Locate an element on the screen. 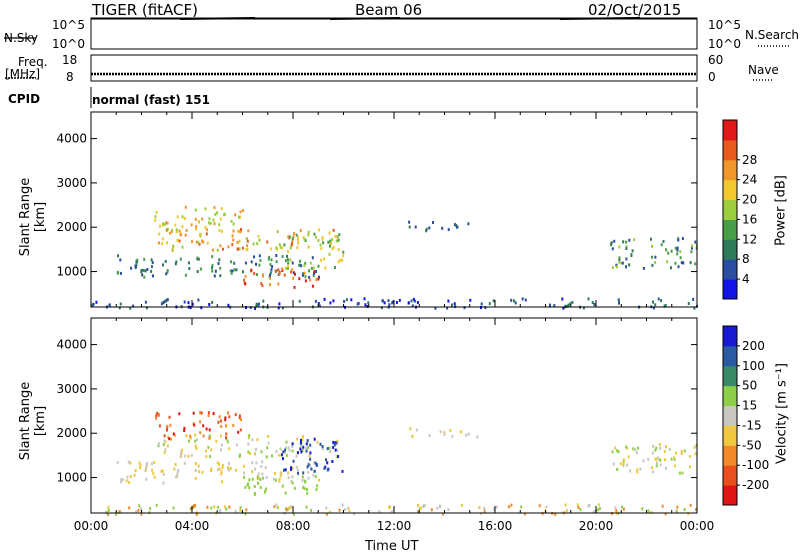  colorbar-cell is located at coordinates (730, 190).